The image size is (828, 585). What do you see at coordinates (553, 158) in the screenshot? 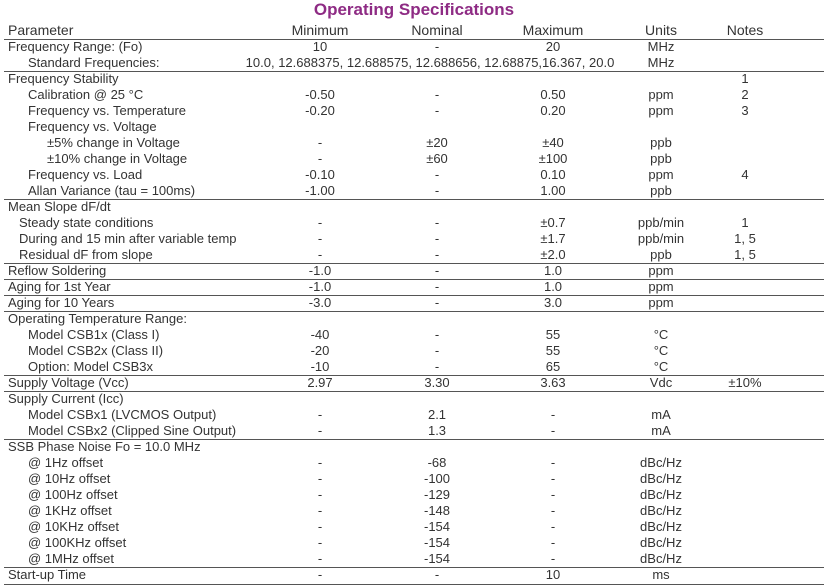
I see `maximum-cell: ±100` at bounding box center [553, 158].